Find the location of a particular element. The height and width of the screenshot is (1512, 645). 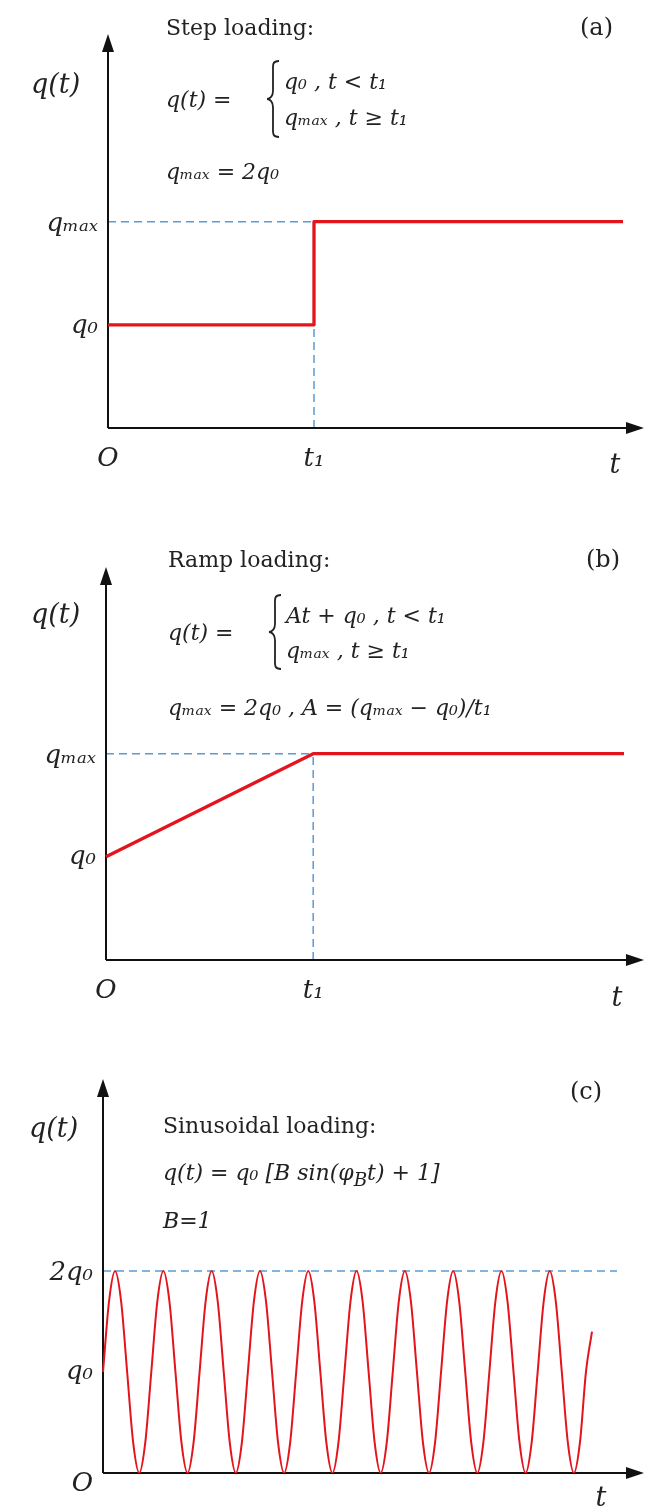

text: q(t) = q₀ [B sin(φ$_{B}$t) + 1] is located at coordinates (301, 1175).